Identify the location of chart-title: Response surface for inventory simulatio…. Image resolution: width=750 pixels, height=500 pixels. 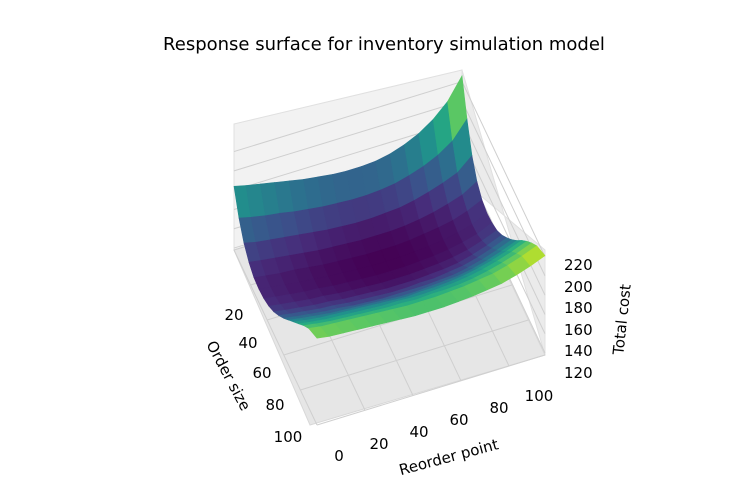
(384, 44).